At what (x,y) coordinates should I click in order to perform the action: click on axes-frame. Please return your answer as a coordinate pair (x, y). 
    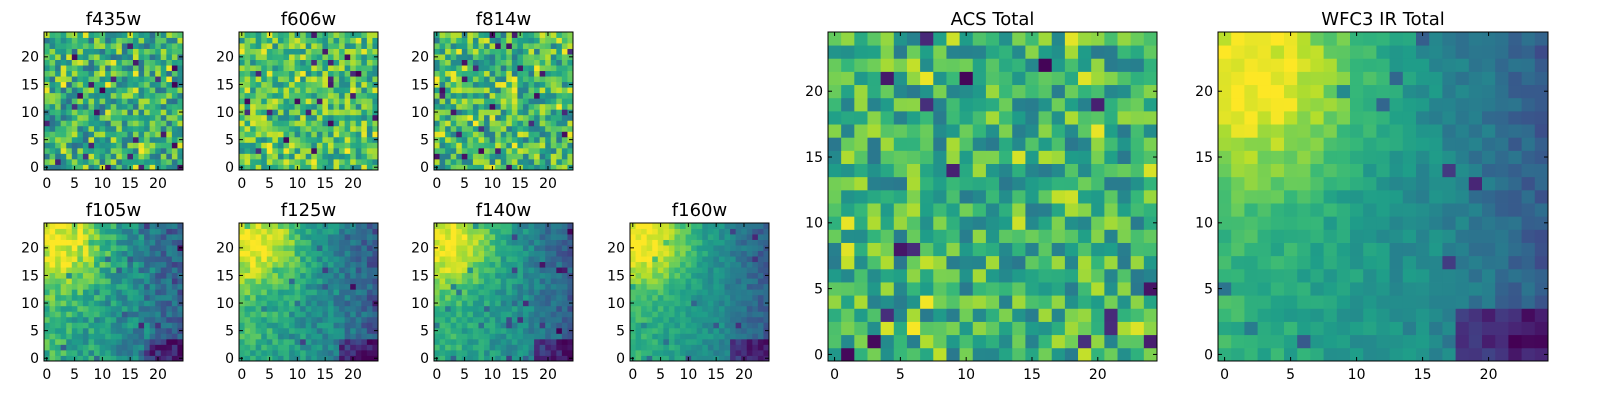
    Looking at the image, I should click on (308, 292).